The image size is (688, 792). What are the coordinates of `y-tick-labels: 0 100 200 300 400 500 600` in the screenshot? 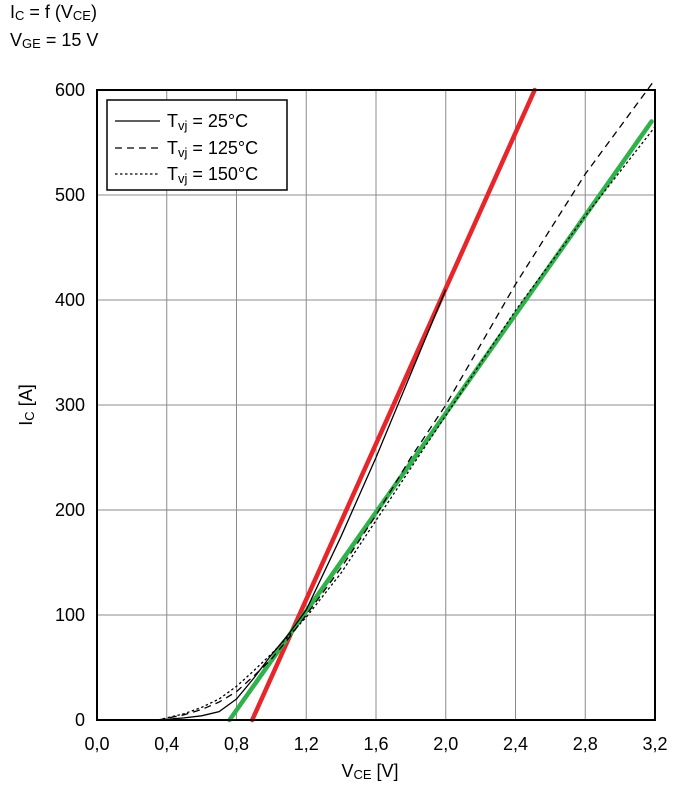 It's located at (70, 405).